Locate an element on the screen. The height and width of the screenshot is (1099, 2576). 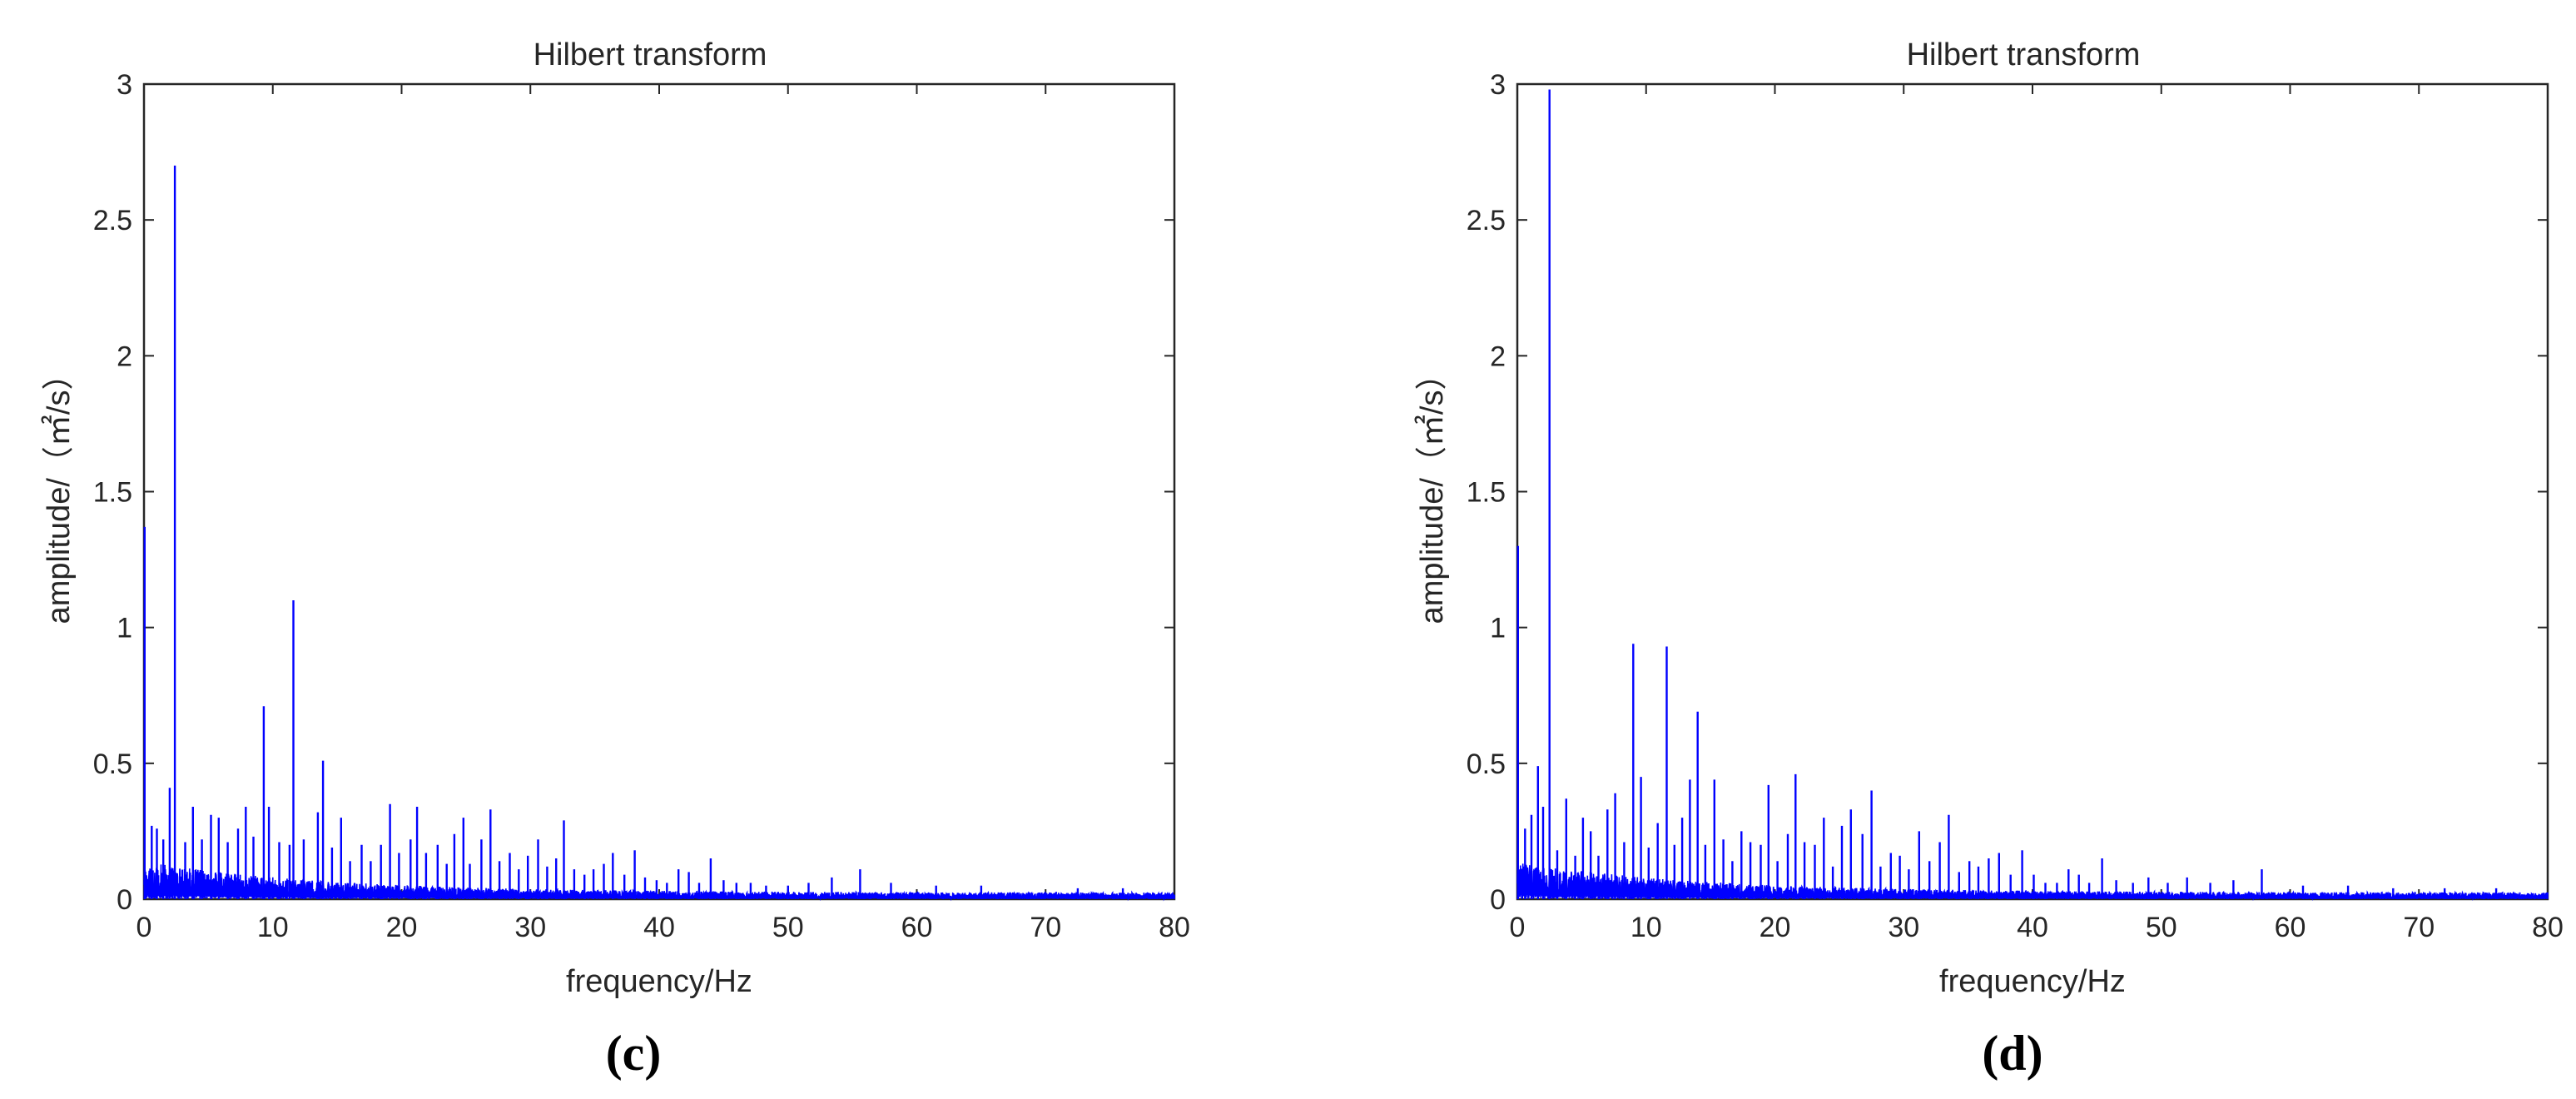
noise-floor-line is located at coordinates (659, 883).